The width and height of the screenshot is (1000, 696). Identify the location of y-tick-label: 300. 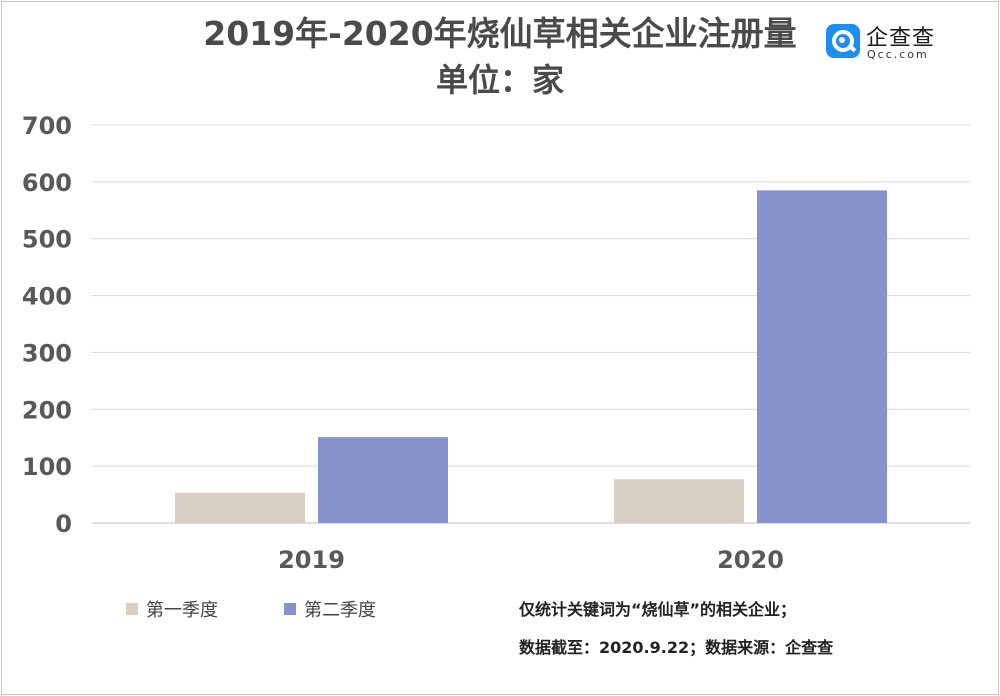
(47, 353).